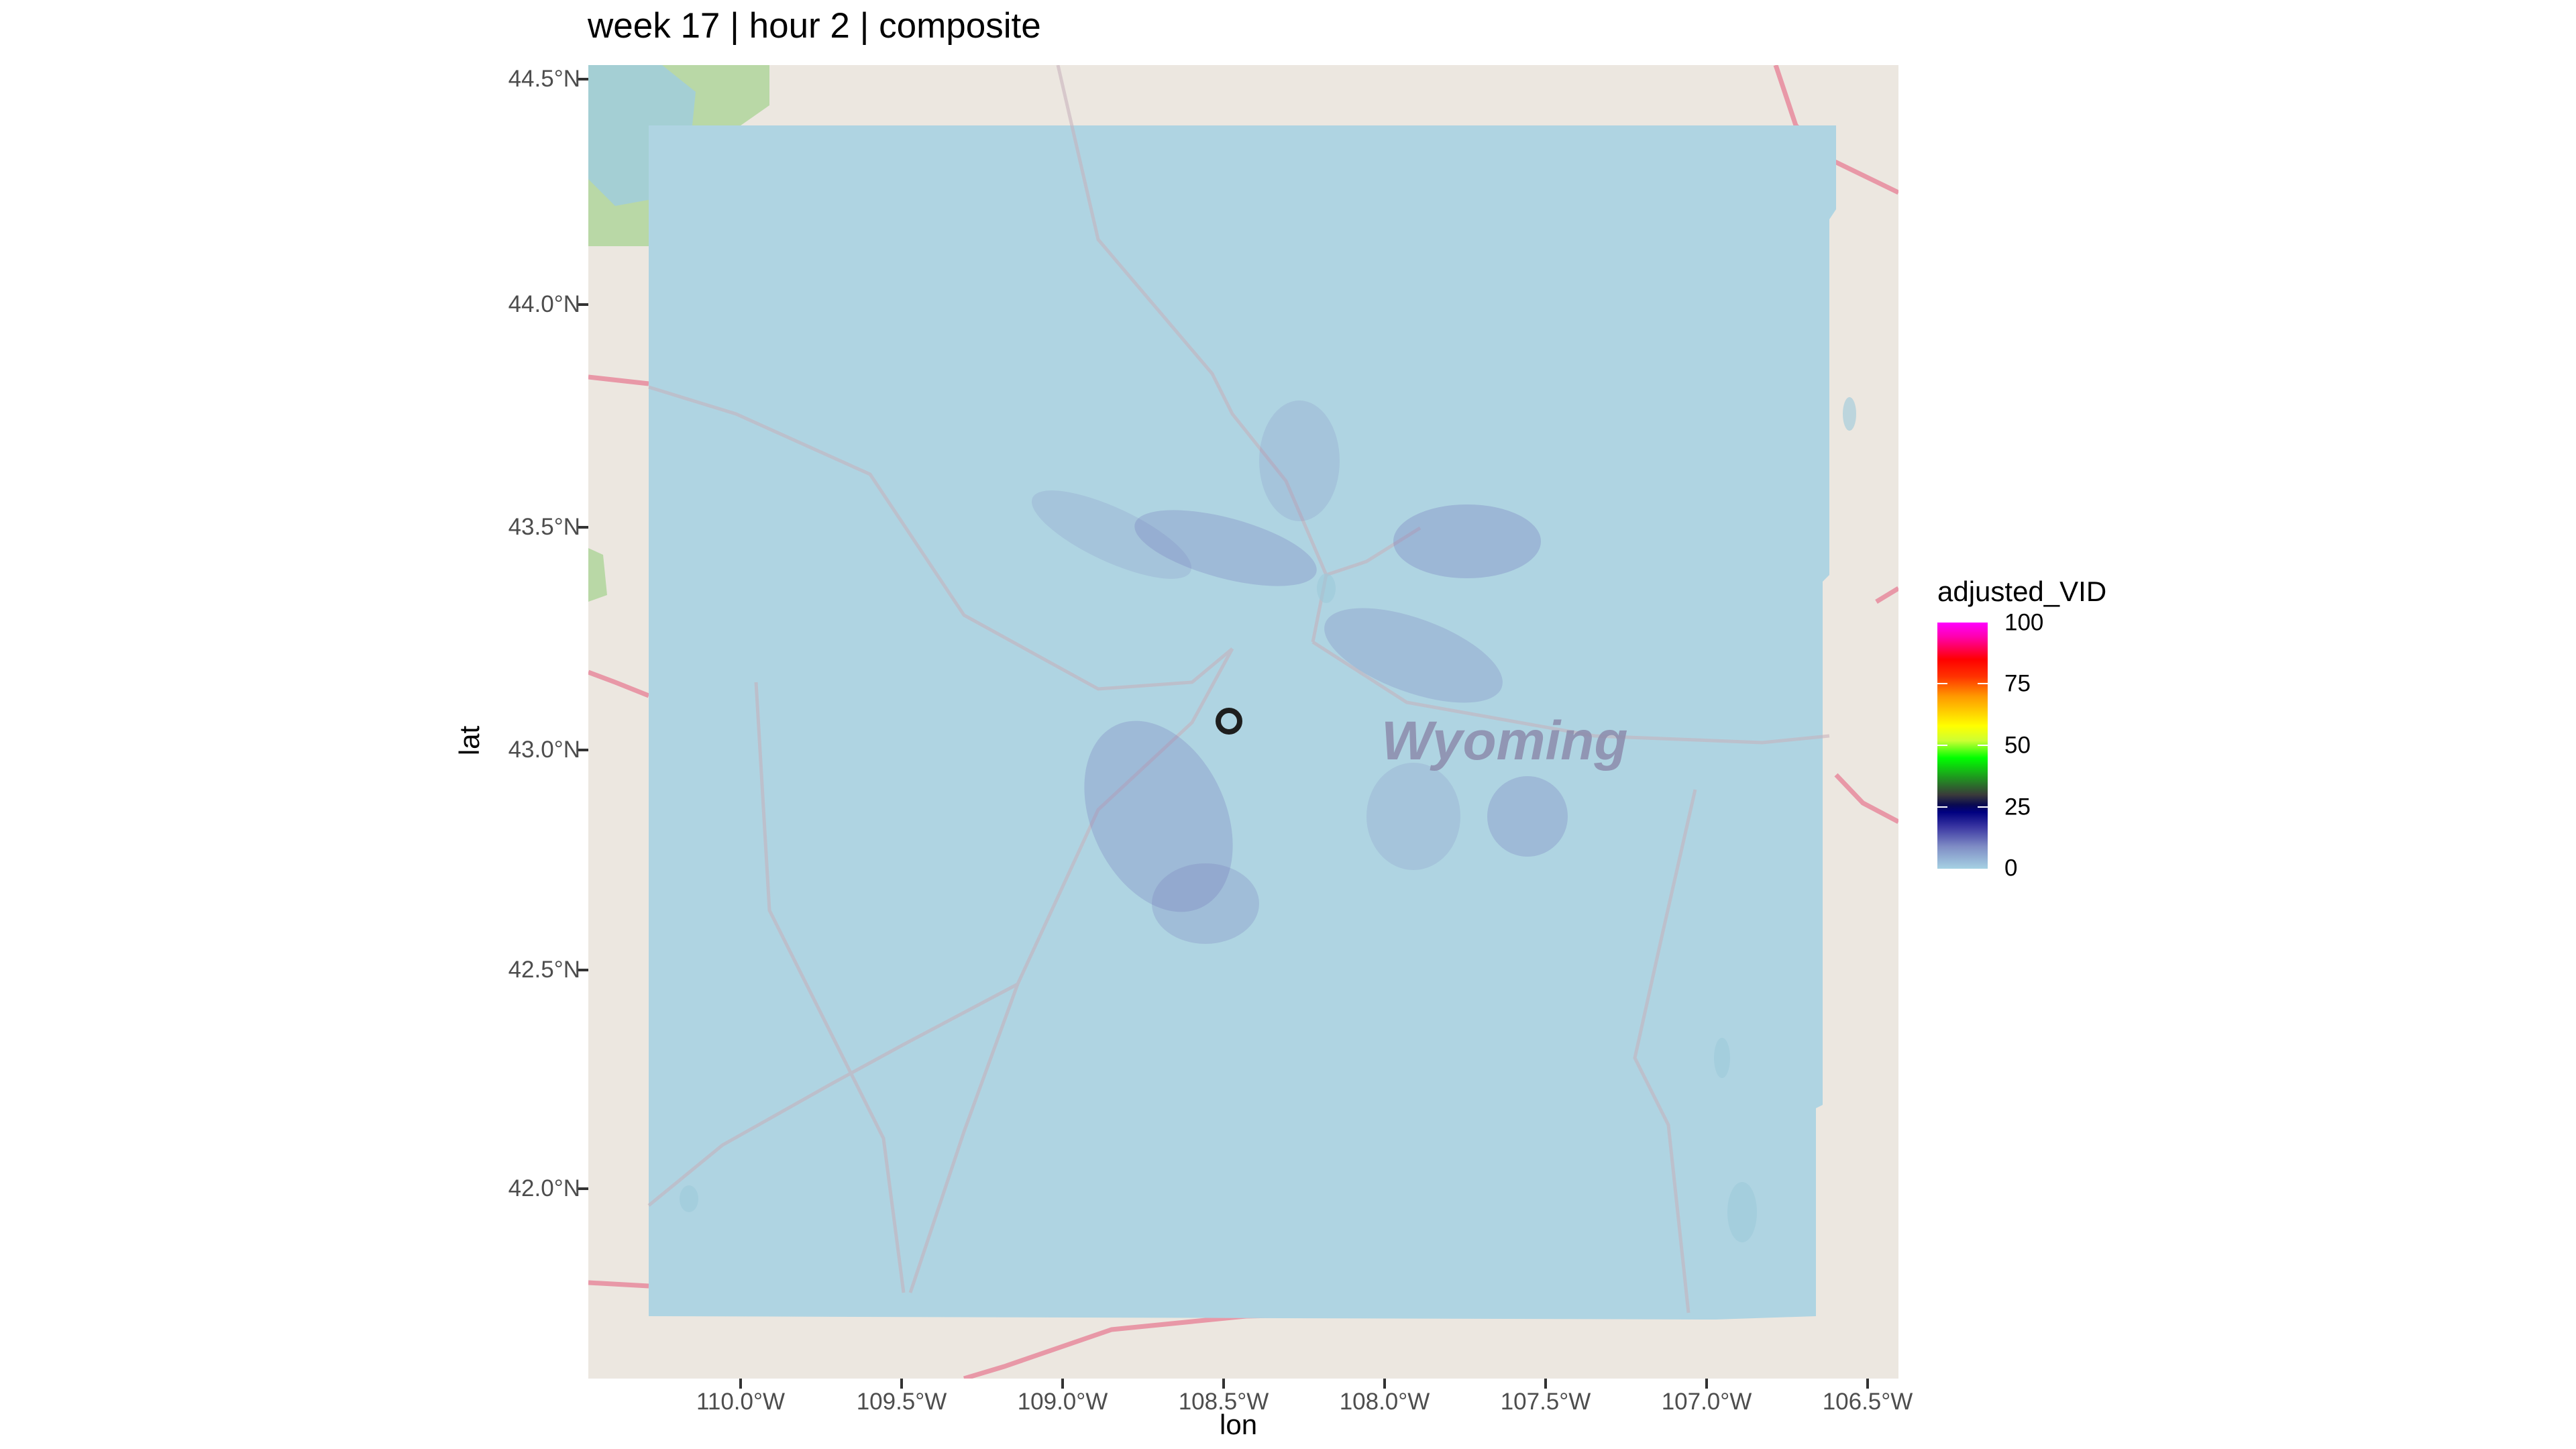 The image size is (2576, 1449). I want to click on lon-tick-label: 108.0°W, so click(1384, 1402).